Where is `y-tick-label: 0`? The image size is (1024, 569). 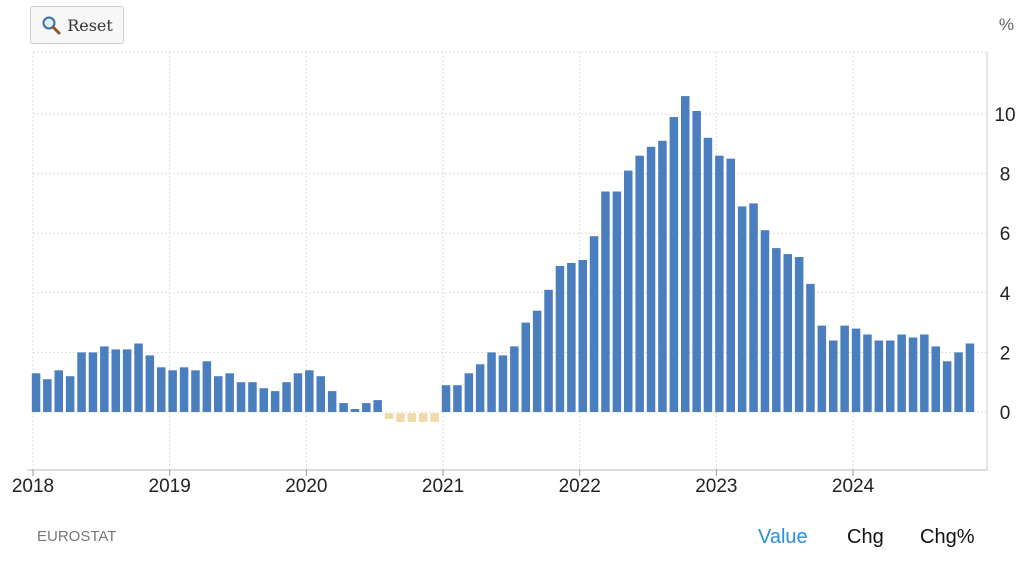 y-tick-label: 0 is located at coordinates (1005, 413).